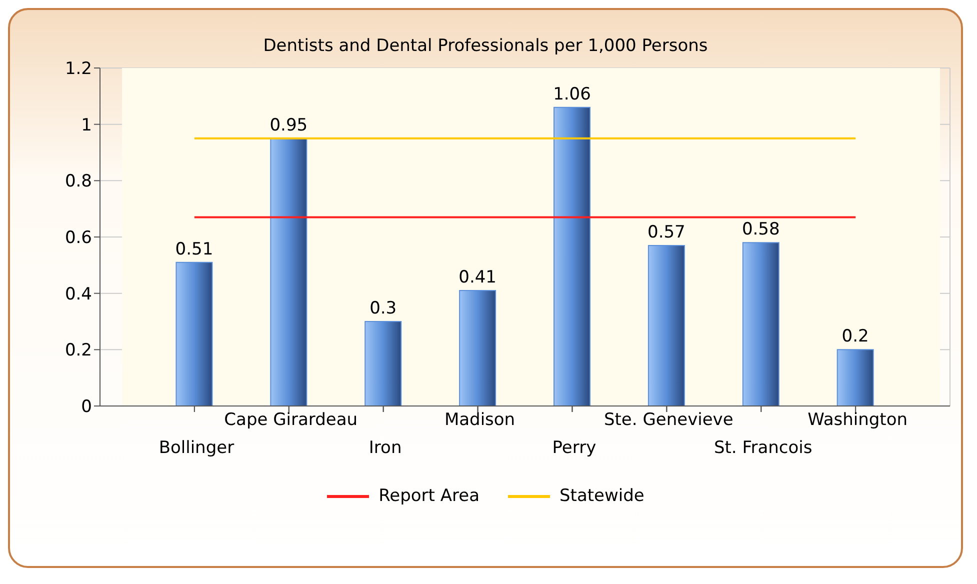  I want to click on x-tick-label: St. Francois, so click(763, 448).